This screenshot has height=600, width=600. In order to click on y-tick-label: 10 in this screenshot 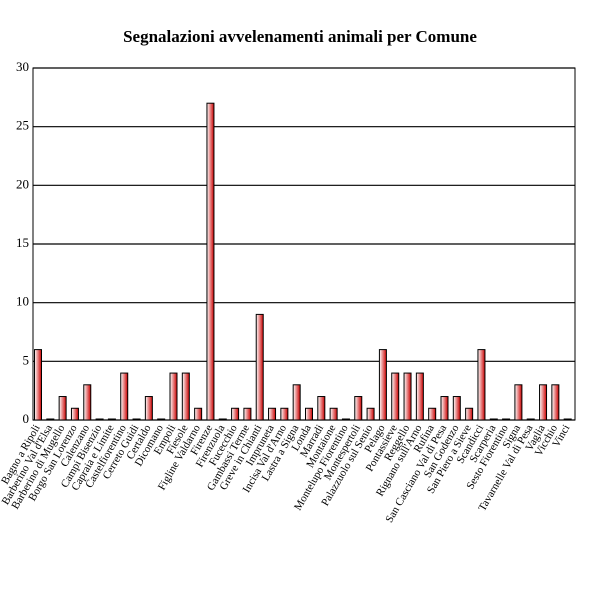, I will do `click(22, 301)`.